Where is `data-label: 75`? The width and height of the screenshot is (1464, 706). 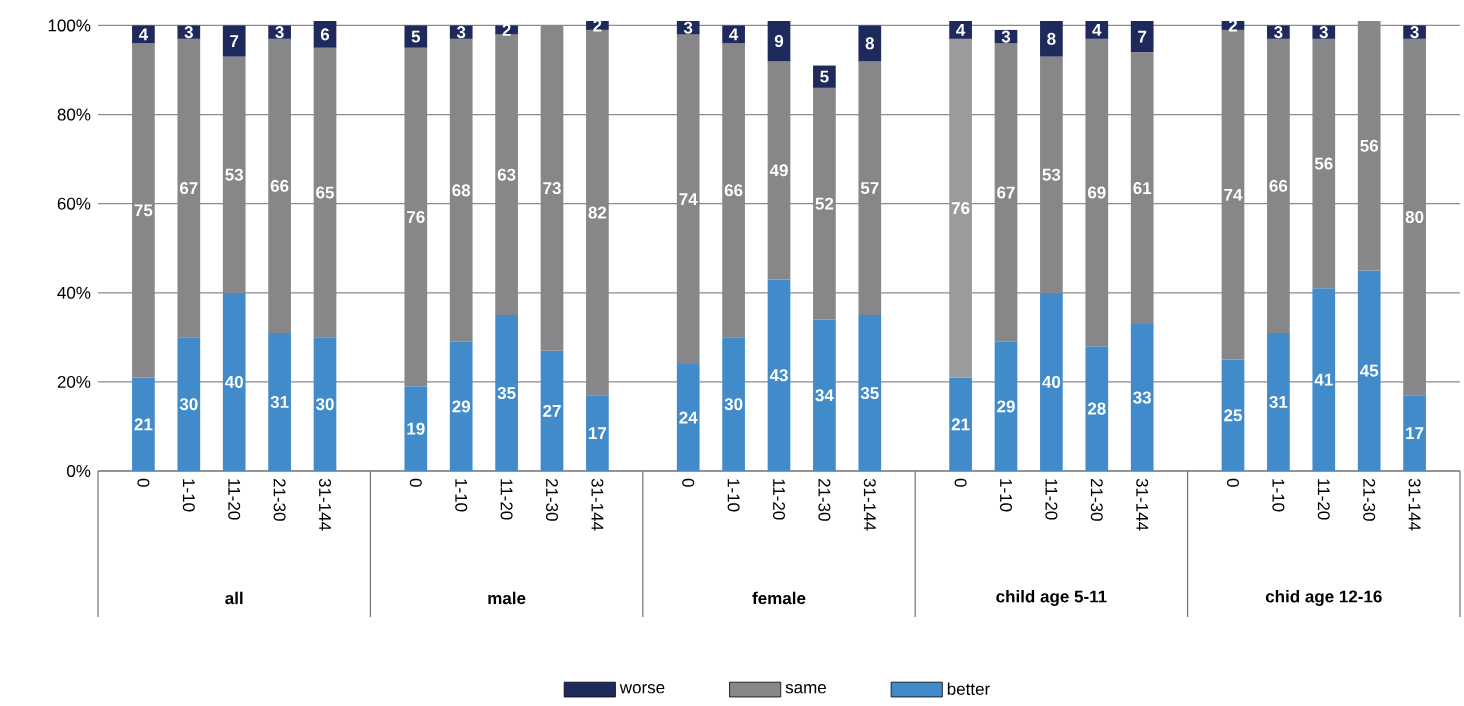 data-label: 75 is located at coordinates (143, 210).